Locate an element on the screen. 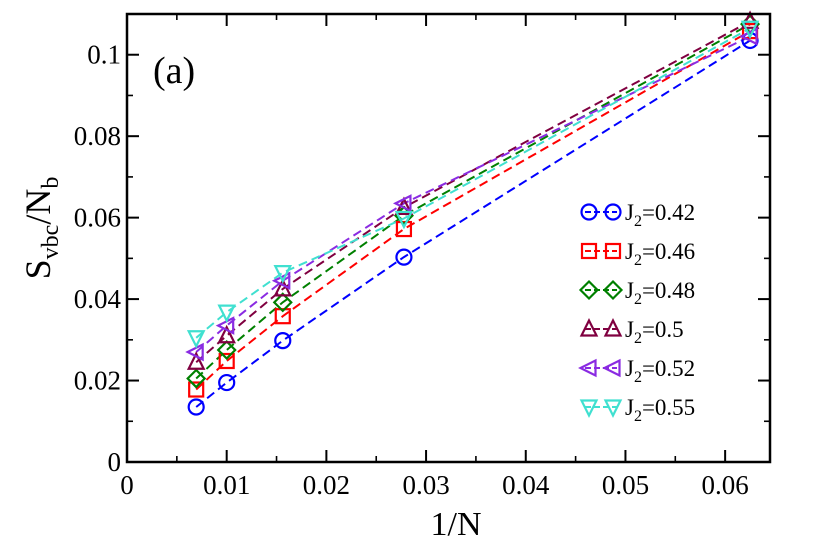 Image resolution: width=830 pixels, height=545 pixels. legend-label-post: =0.52 is located at coordinates (668, 368).